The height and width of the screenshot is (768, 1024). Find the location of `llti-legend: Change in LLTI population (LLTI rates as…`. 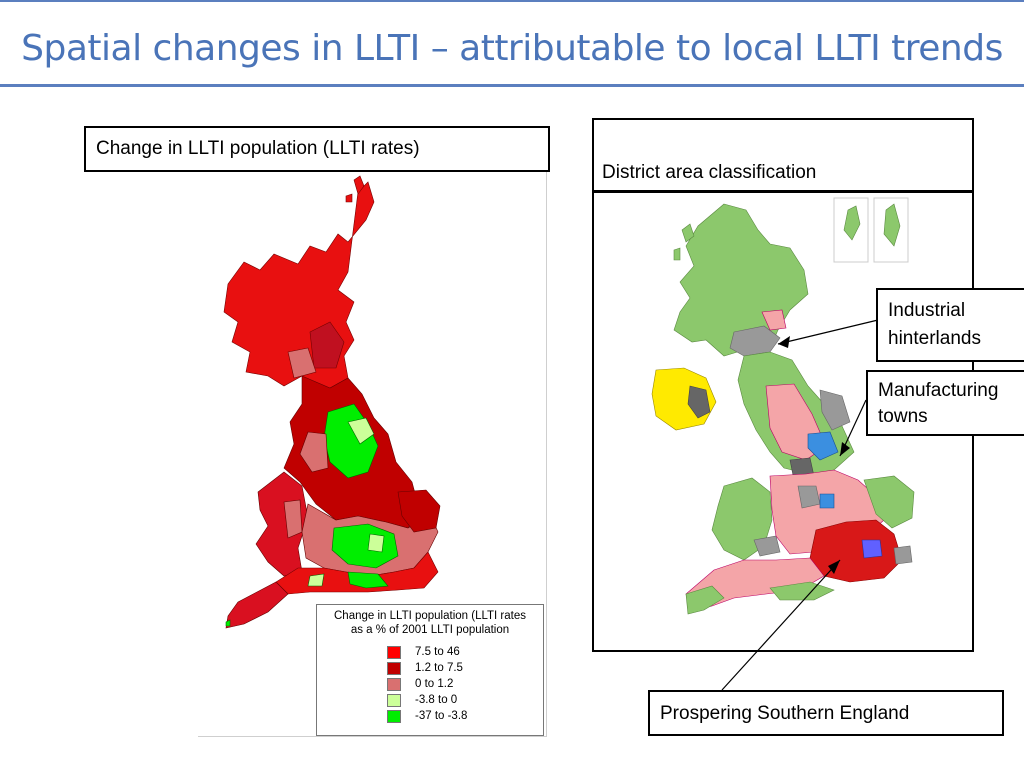

llti-legend: Change in LLTI population (LLTI rates as… is located at coordinates (430, 670).